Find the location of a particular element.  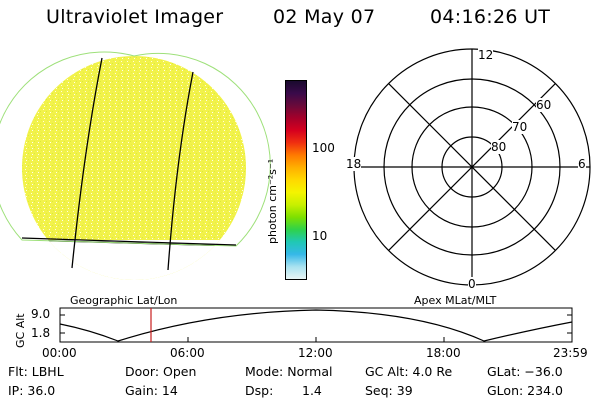

mlt-label-6: 6 is located at coordinates (582, 164).